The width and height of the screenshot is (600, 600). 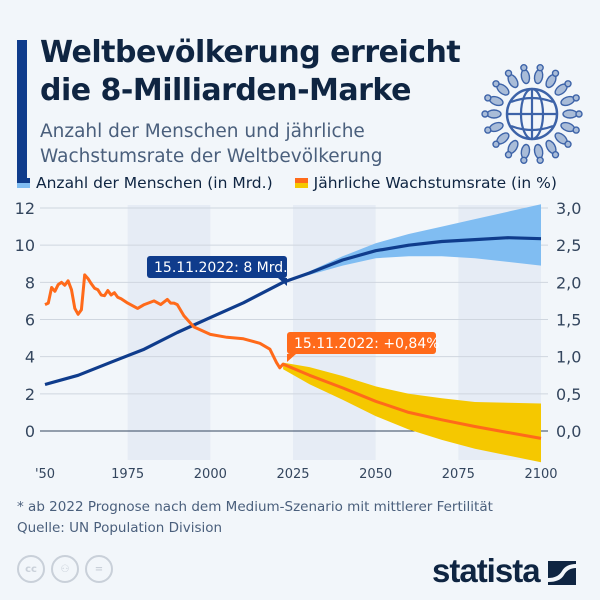 What do you see at coordinates (458, 474) in the screenshot?
I see `x-axis-tick-label: 2075` at bounding box center [458, 474].